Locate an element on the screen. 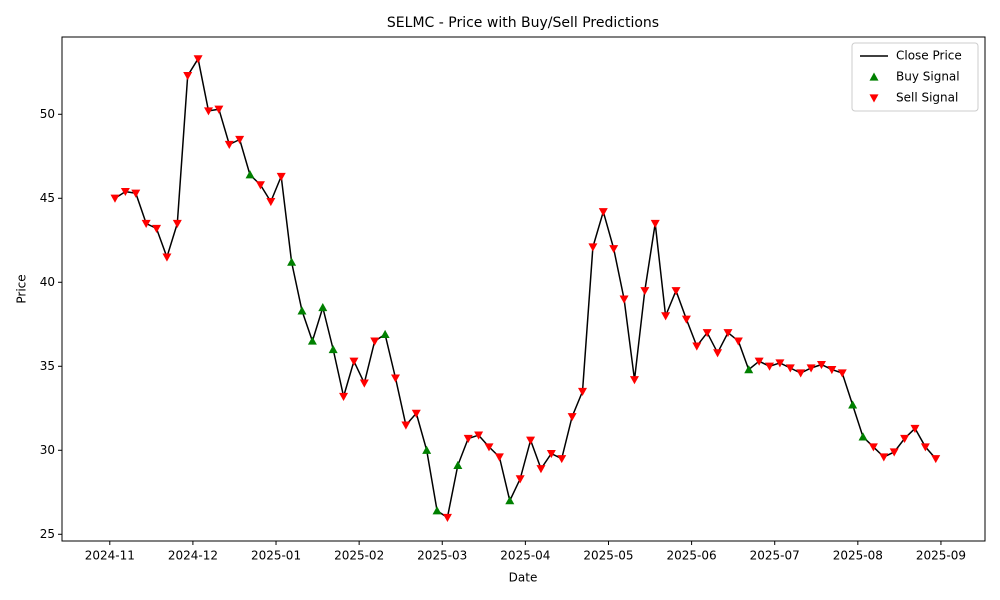 The image size is (1000, 600). y-tick-label: 25 is located at coordinates (47, 534).